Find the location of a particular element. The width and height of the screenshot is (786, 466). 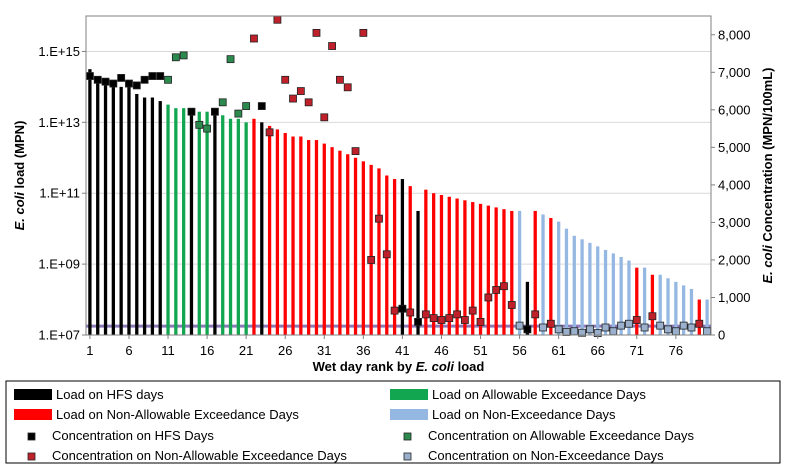

x-tick-label: 51 is located at coordinates (480, 350).